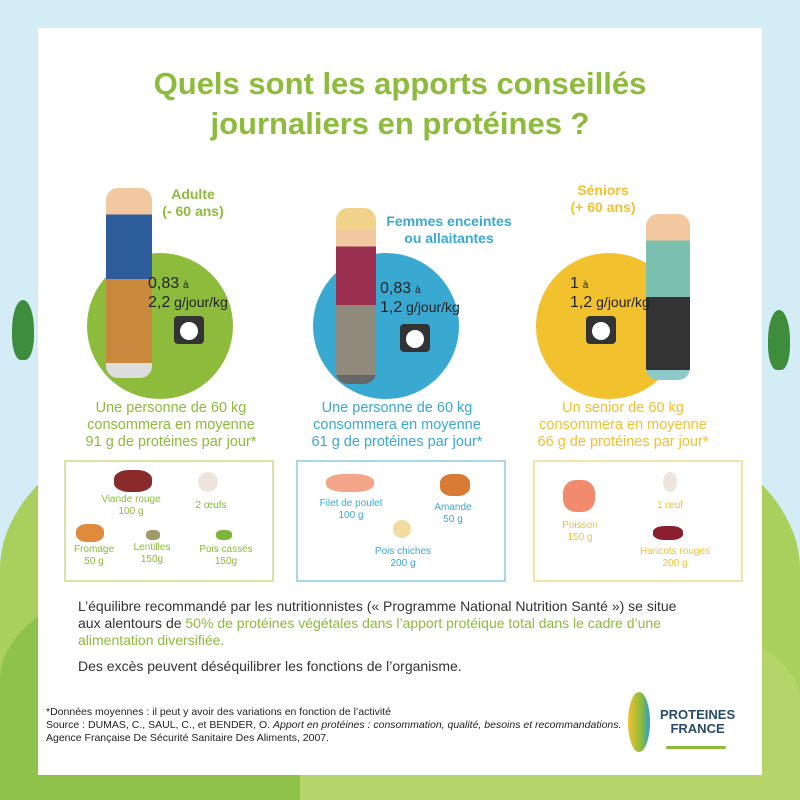  What do you see at coordinates (193, 202) in the screenshot?
I see `adult-label: Adulte (- 60 ans)` at bounding box center [193, 202].